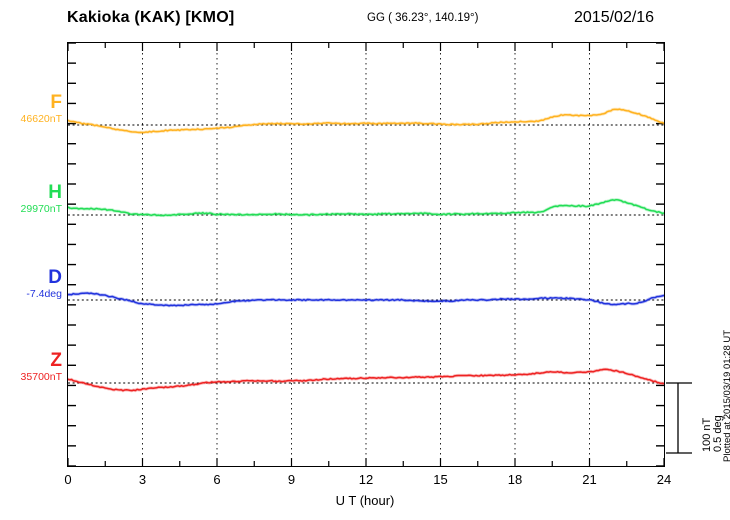 The width and height of the screenshot is (730, 520). I want to click on x-tick-12: 12, so click(366, 479).